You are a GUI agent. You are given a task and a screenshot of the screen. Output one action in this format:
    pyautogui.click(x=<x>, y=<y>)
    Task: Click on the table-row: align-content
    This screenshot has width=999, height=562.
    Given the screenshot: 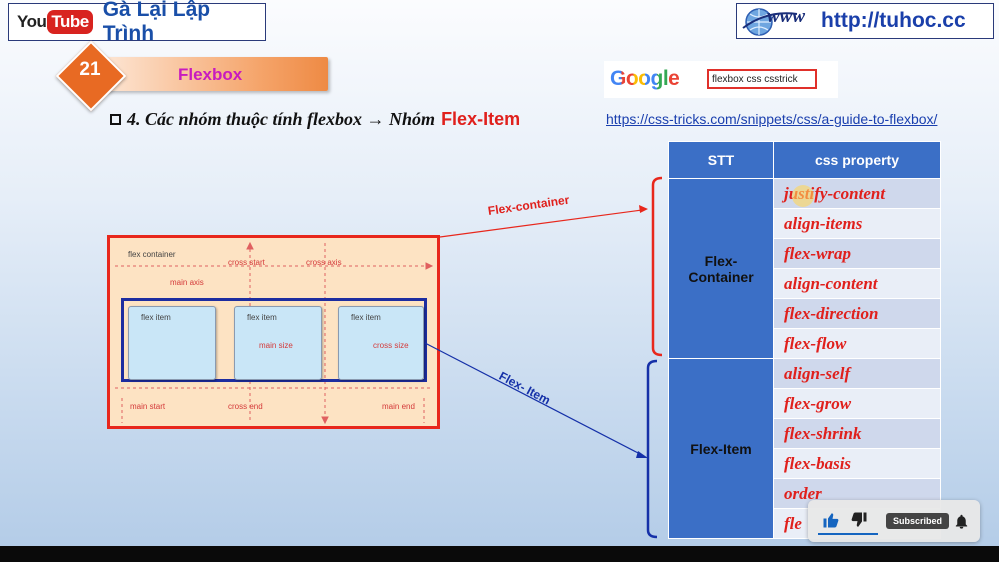 What is the action you would take?
    pyautogui.click(x=805, y=283)
    